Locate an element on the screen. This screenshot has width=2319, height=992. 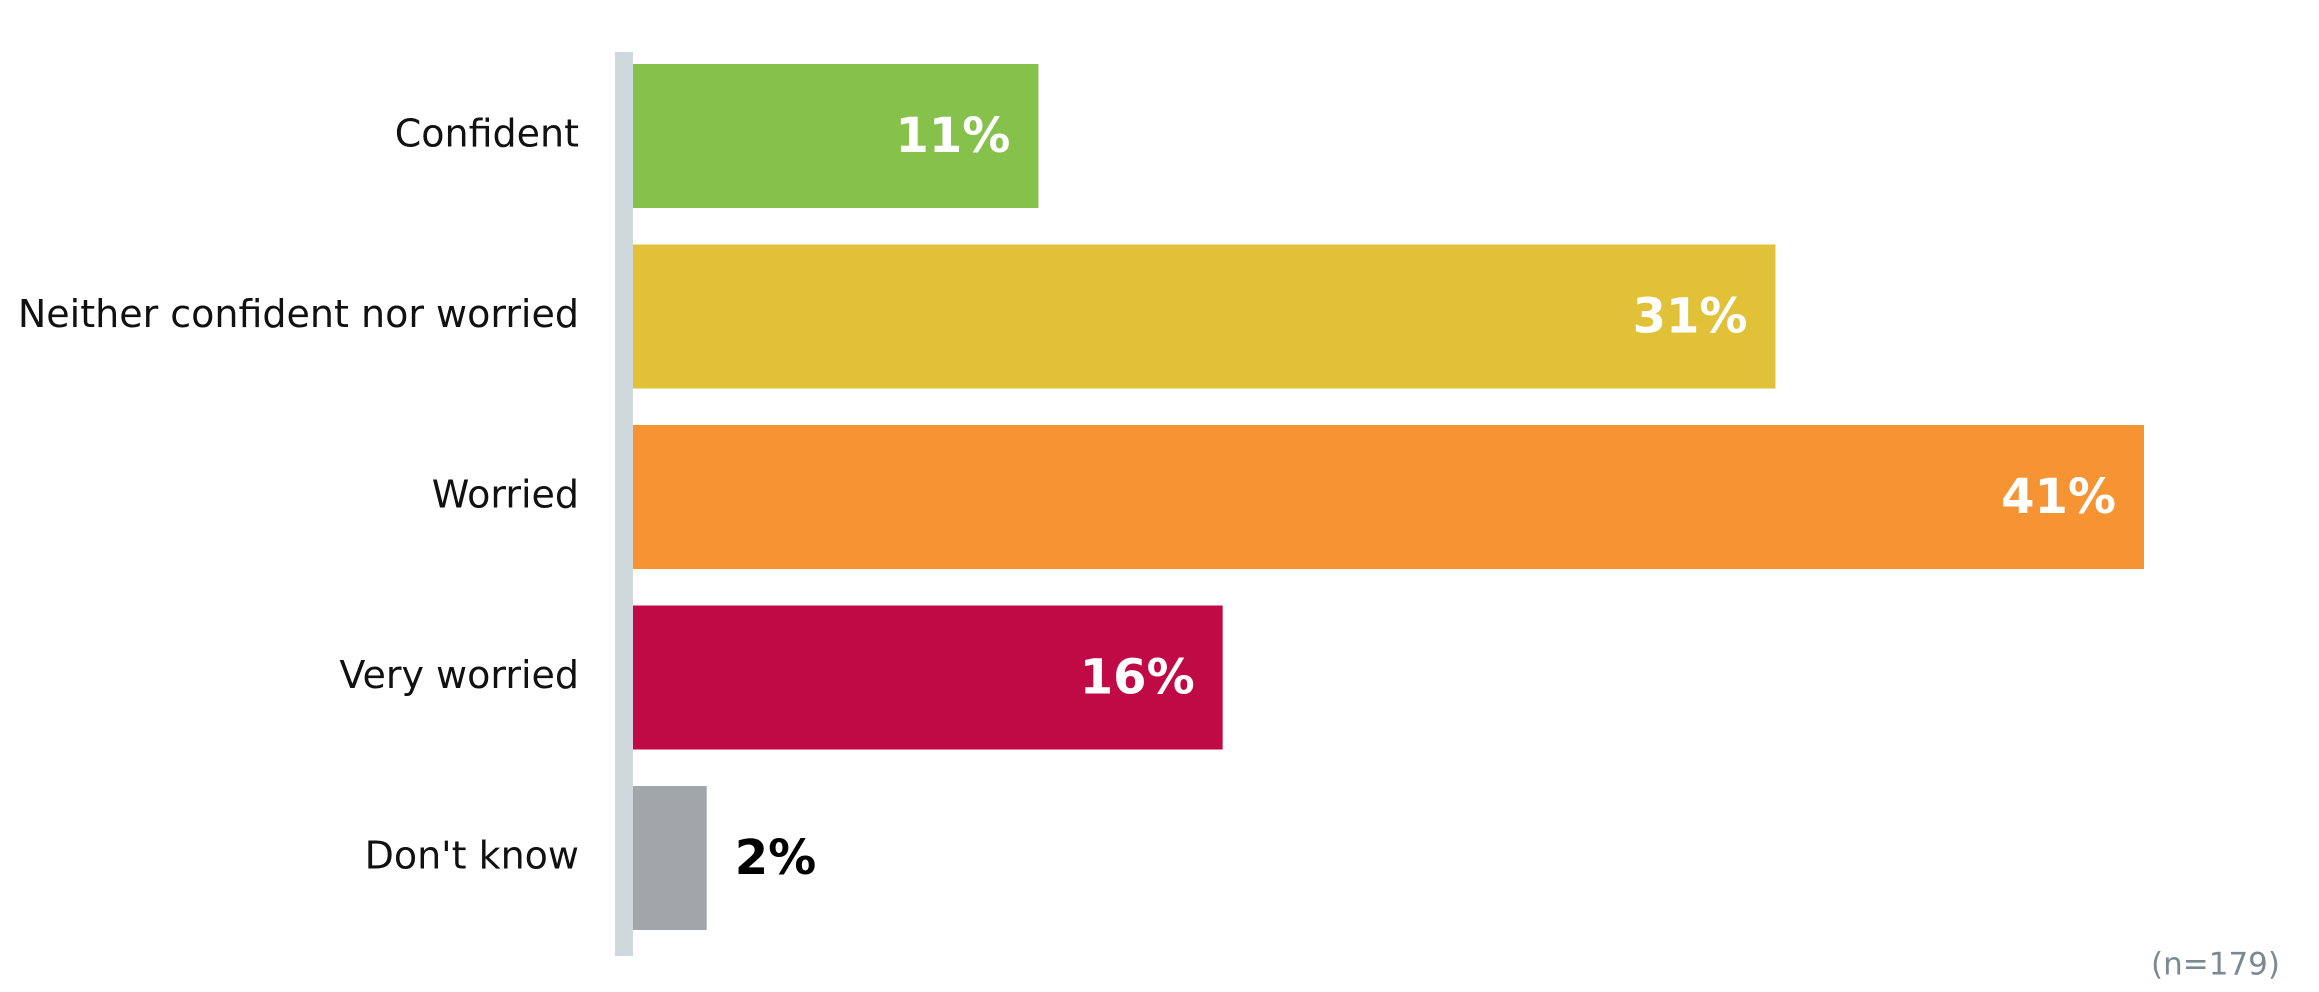
category-label: Don't know is located at coordinates (472, 856).